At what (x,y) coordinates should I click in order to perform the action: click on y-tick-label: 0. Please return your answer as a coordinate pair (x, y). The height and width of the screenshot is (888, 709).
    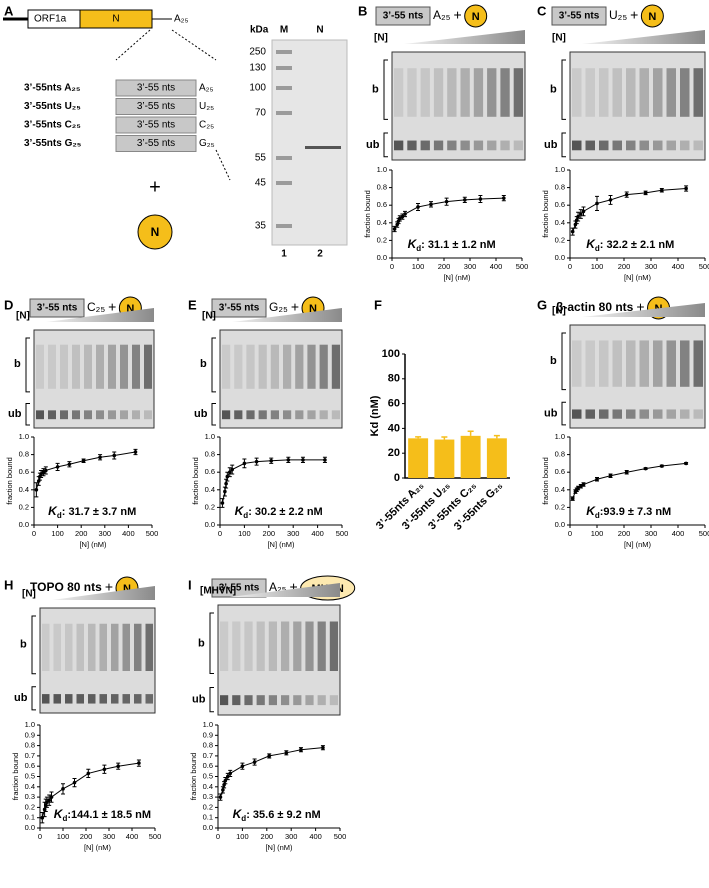
    Looking at the image, I should click on (397, 478).